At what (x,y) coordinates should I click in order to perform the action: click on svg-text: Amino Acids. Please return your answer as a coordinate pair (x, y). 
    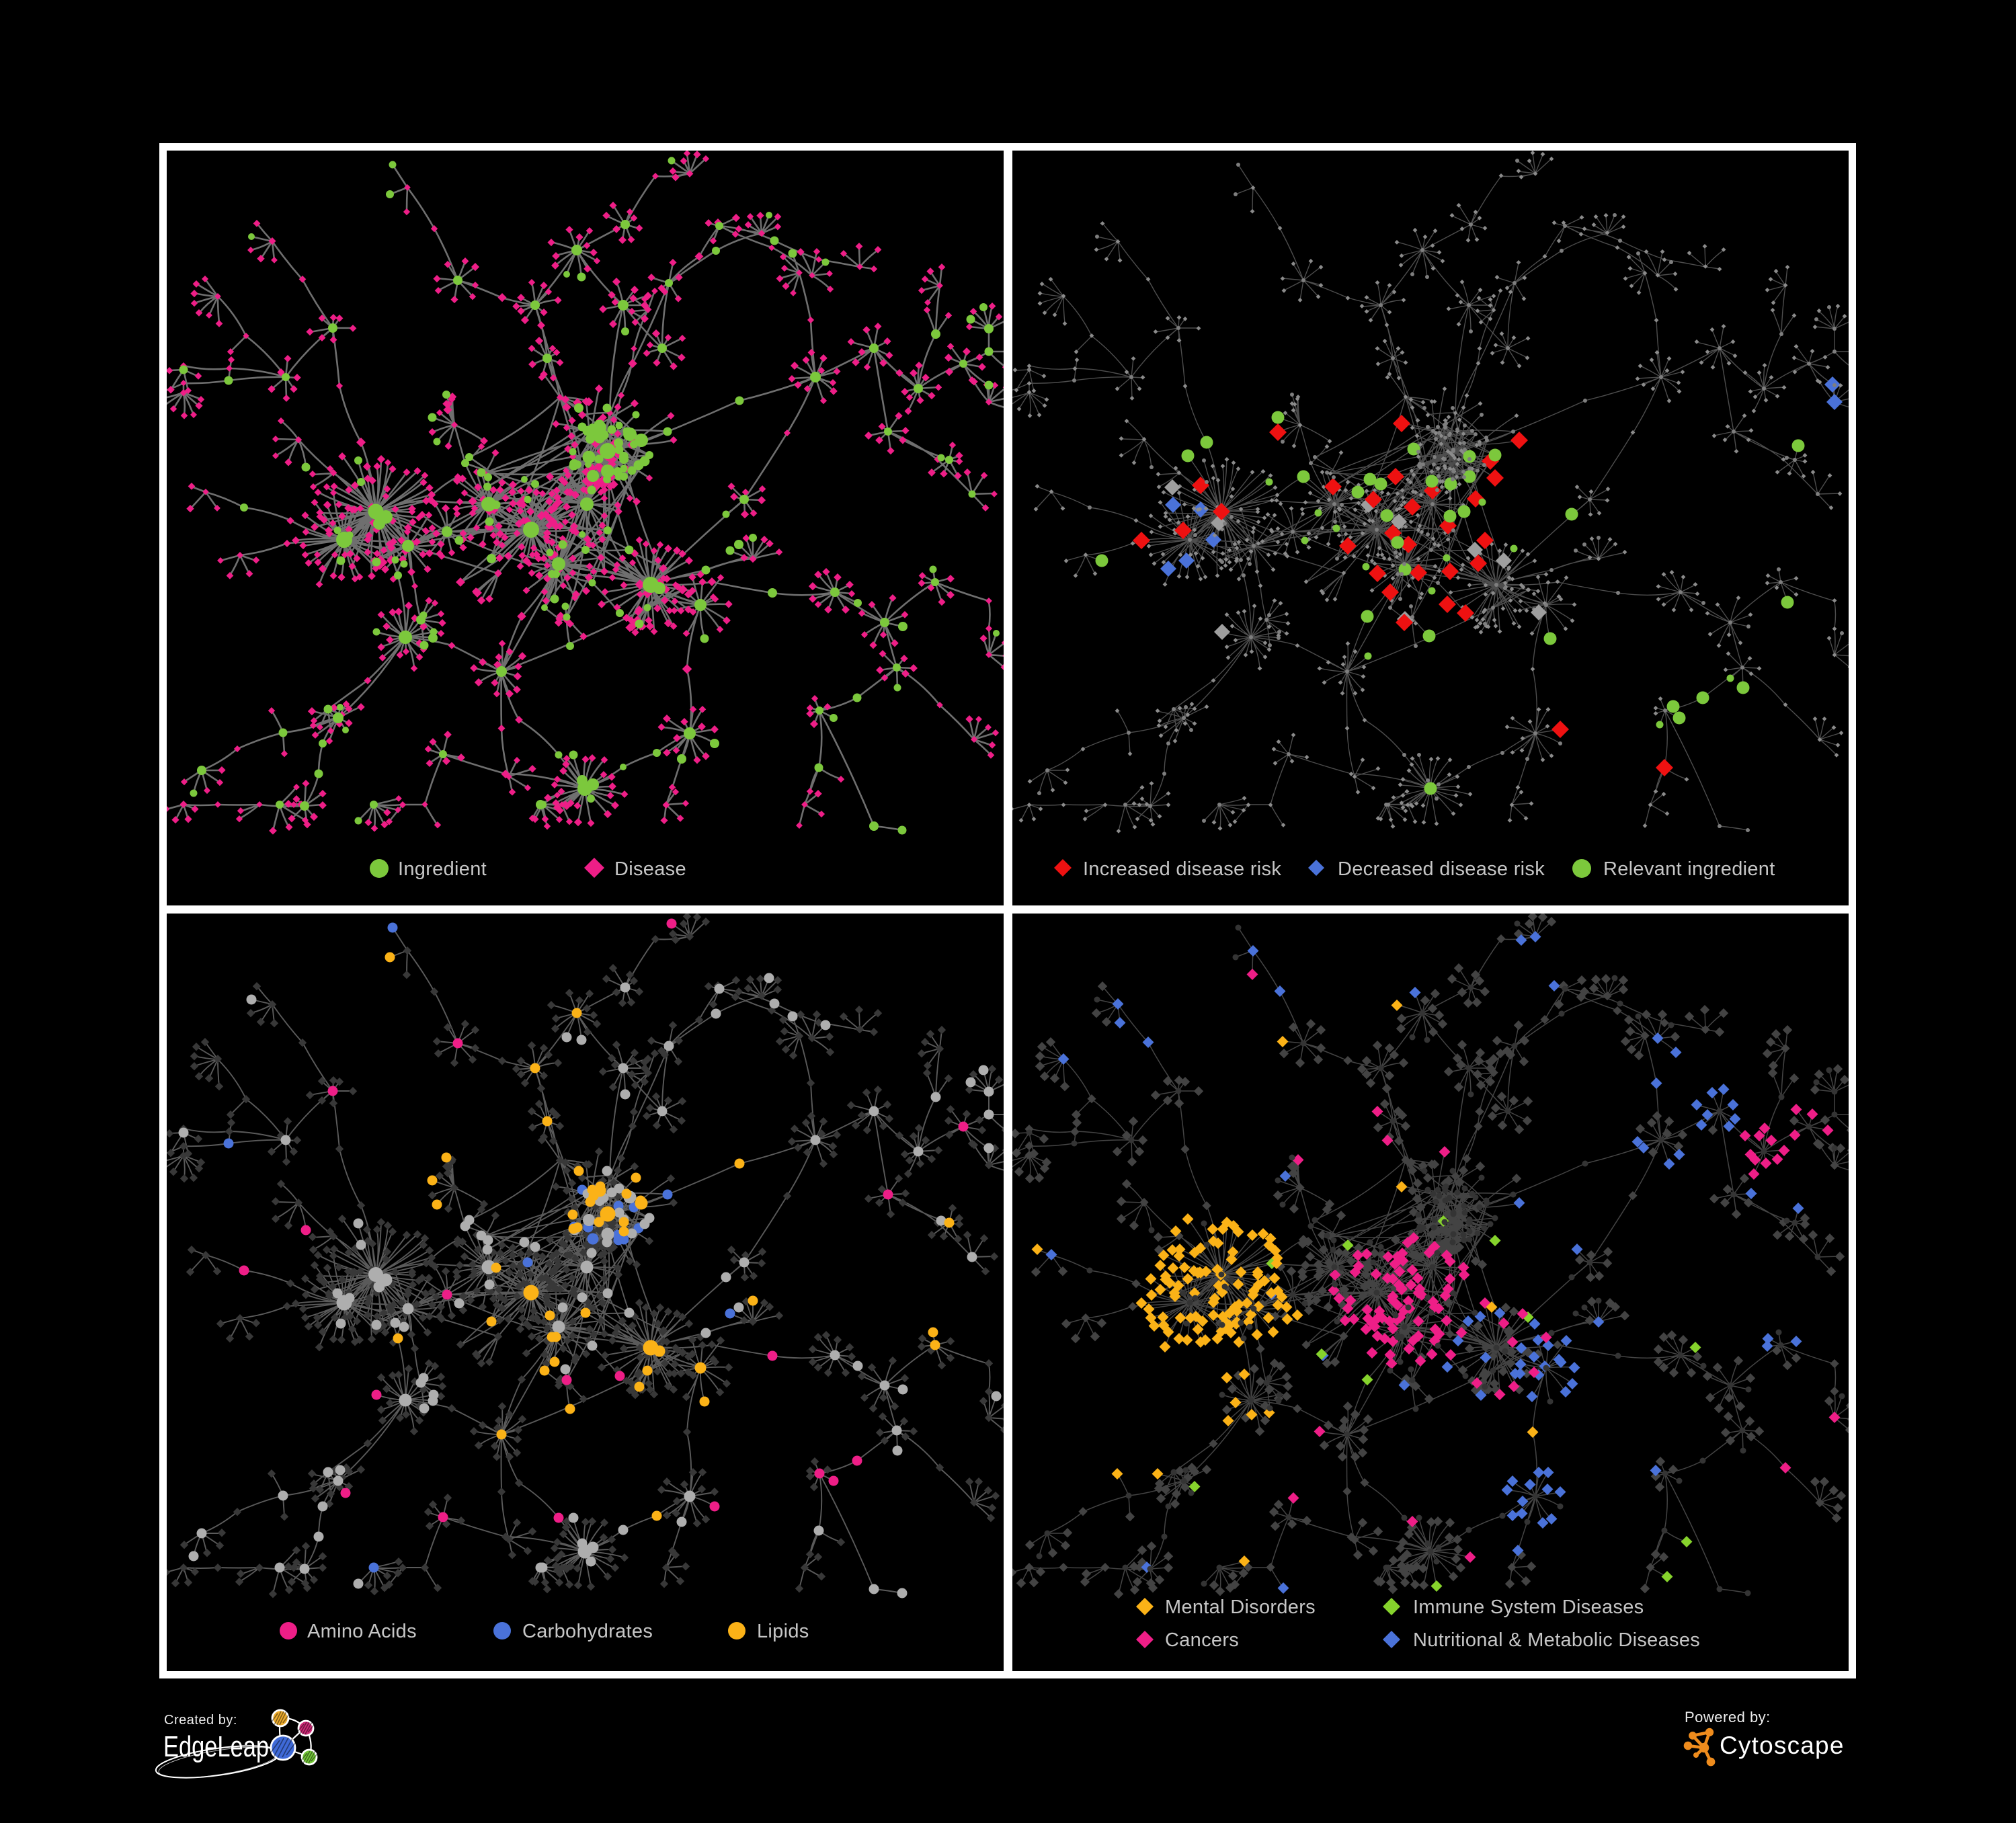
    Looking at the image, I should click on (362, 1631).